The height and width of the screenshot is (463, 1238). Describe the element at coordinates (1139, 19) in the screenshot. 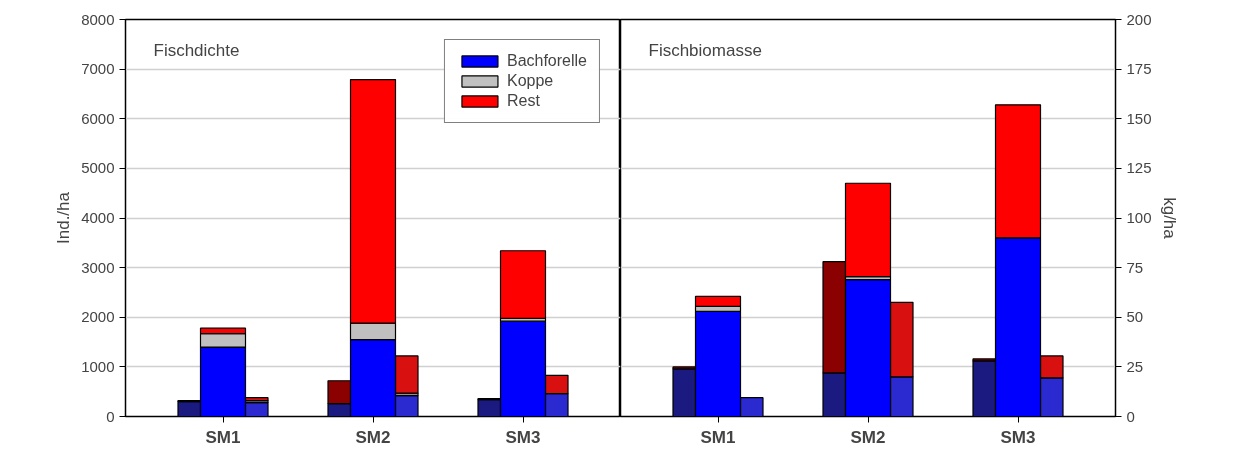

I see `y2-tick-label: 200` at that location.